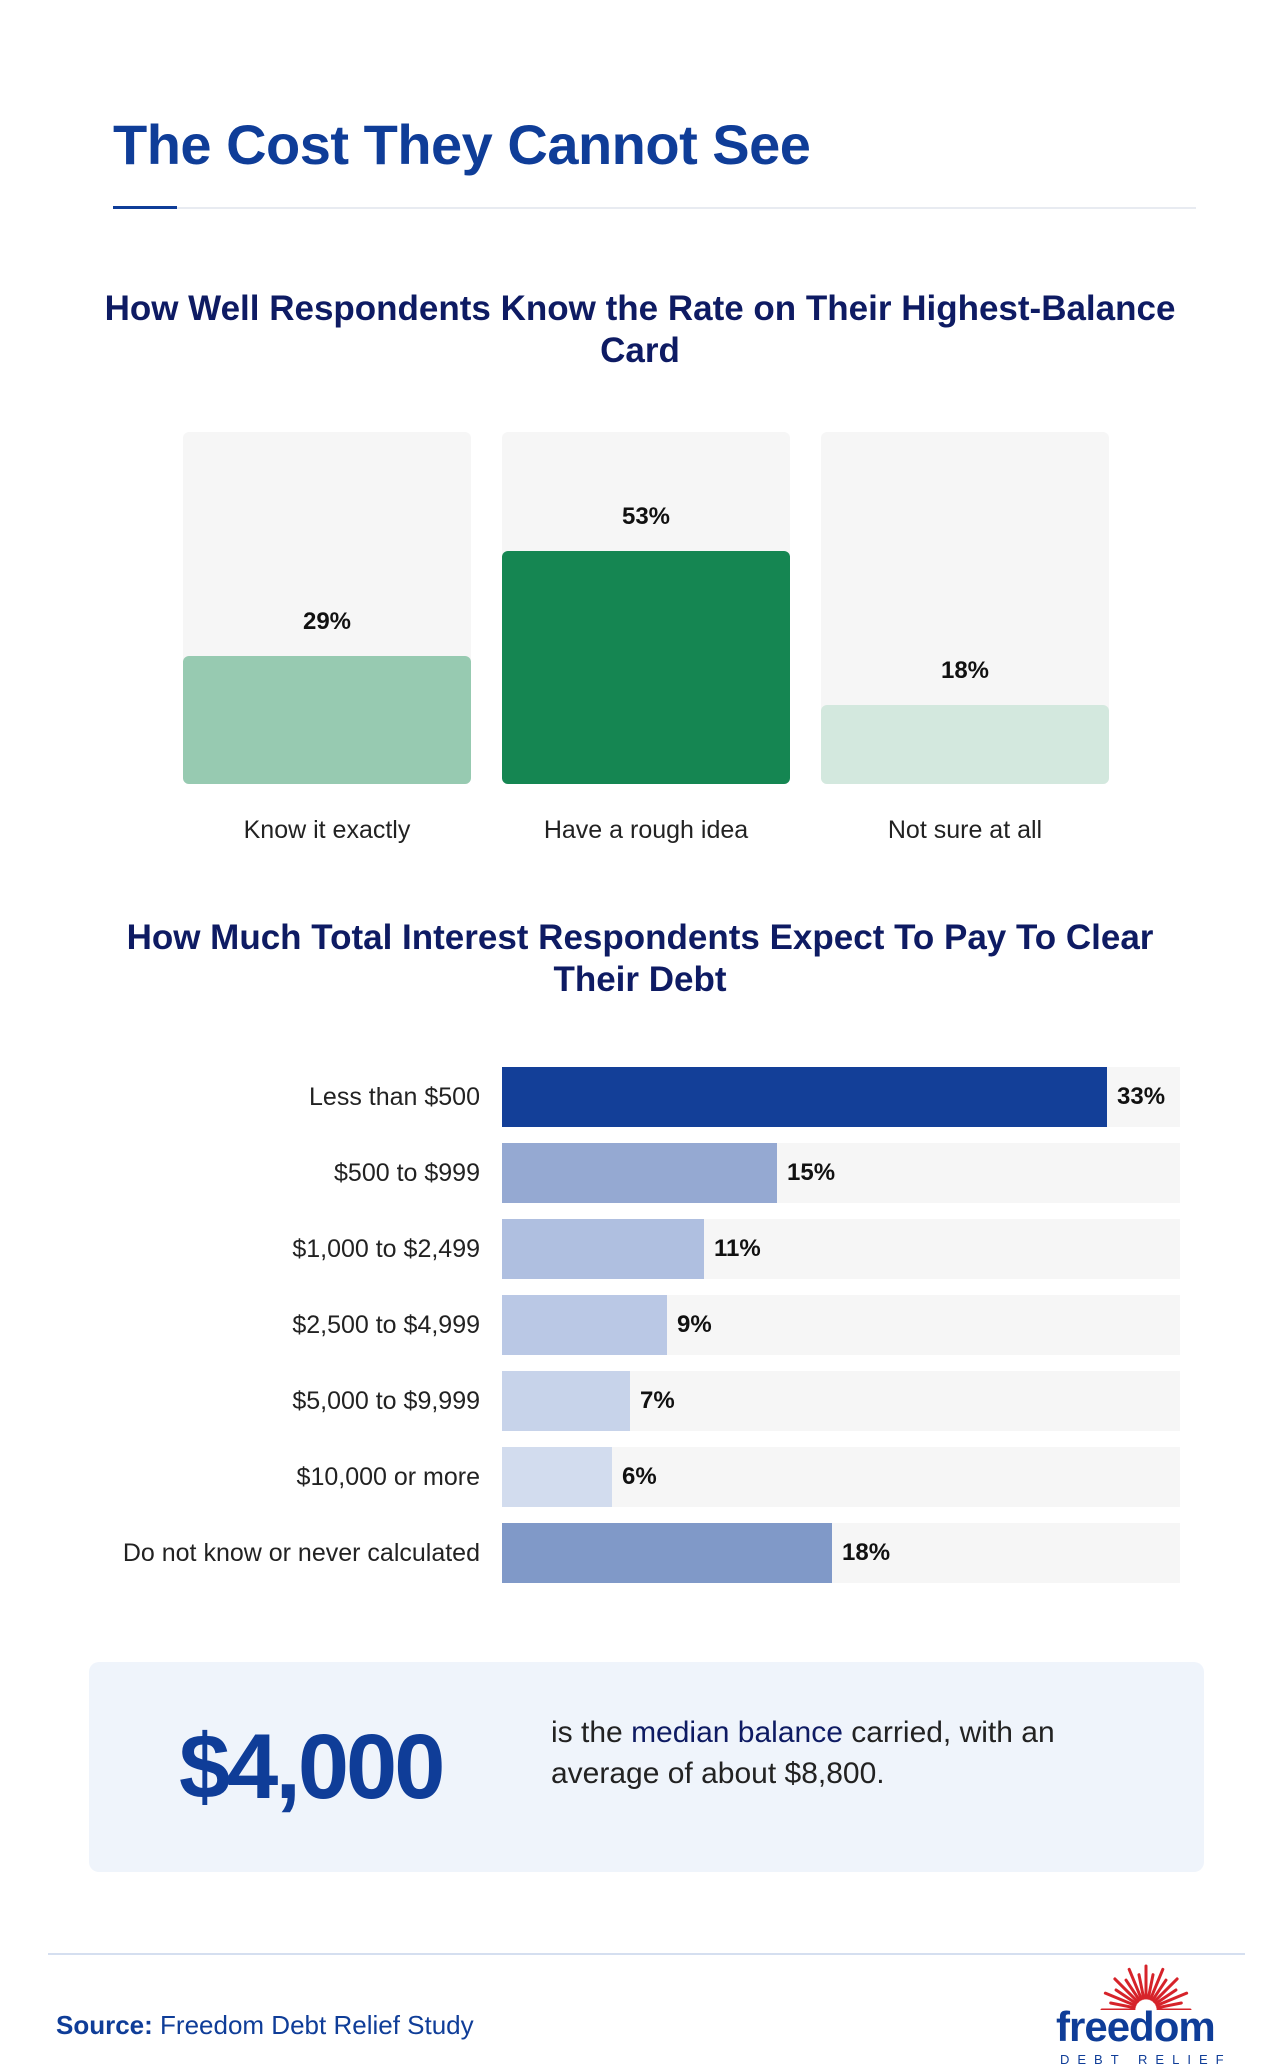 The height and width of the screenshot is (2070, 1280). I want to click on title-accent-bar, so click(145, 207).